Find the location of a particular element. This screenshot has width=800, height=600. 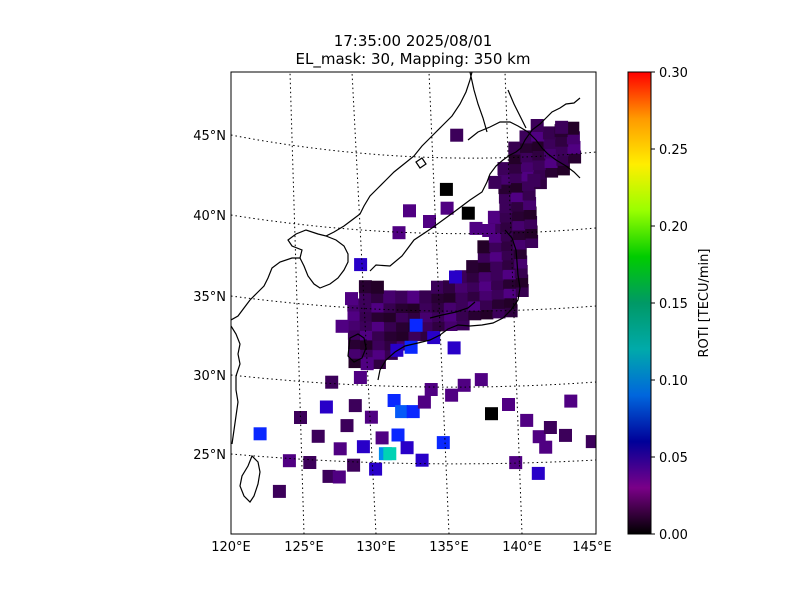

colorbar-tick-label: 0.00 is located at coordinates (673, 535).